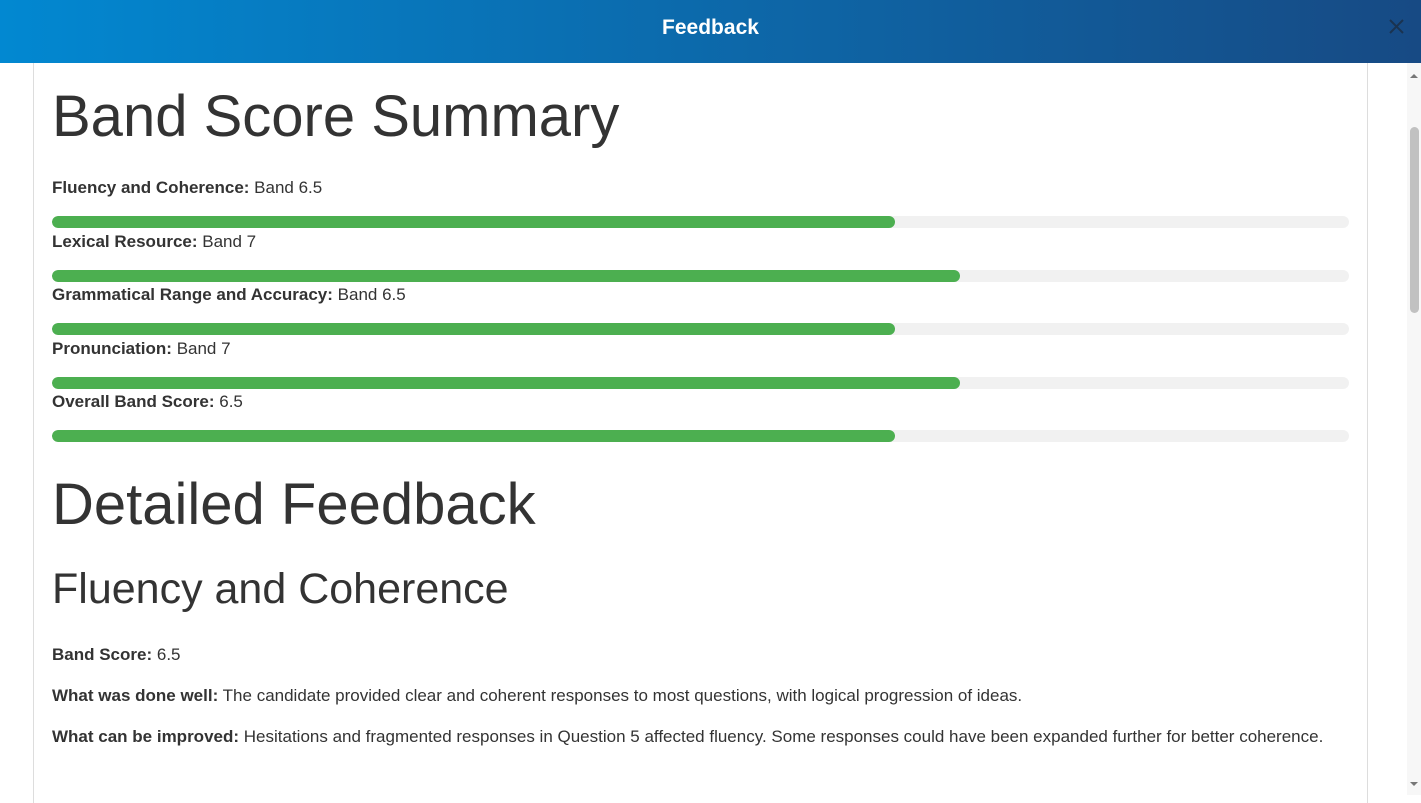 This screenshot has width=1421, height=803. I want to click on scroll-down, so click(1414, 784).